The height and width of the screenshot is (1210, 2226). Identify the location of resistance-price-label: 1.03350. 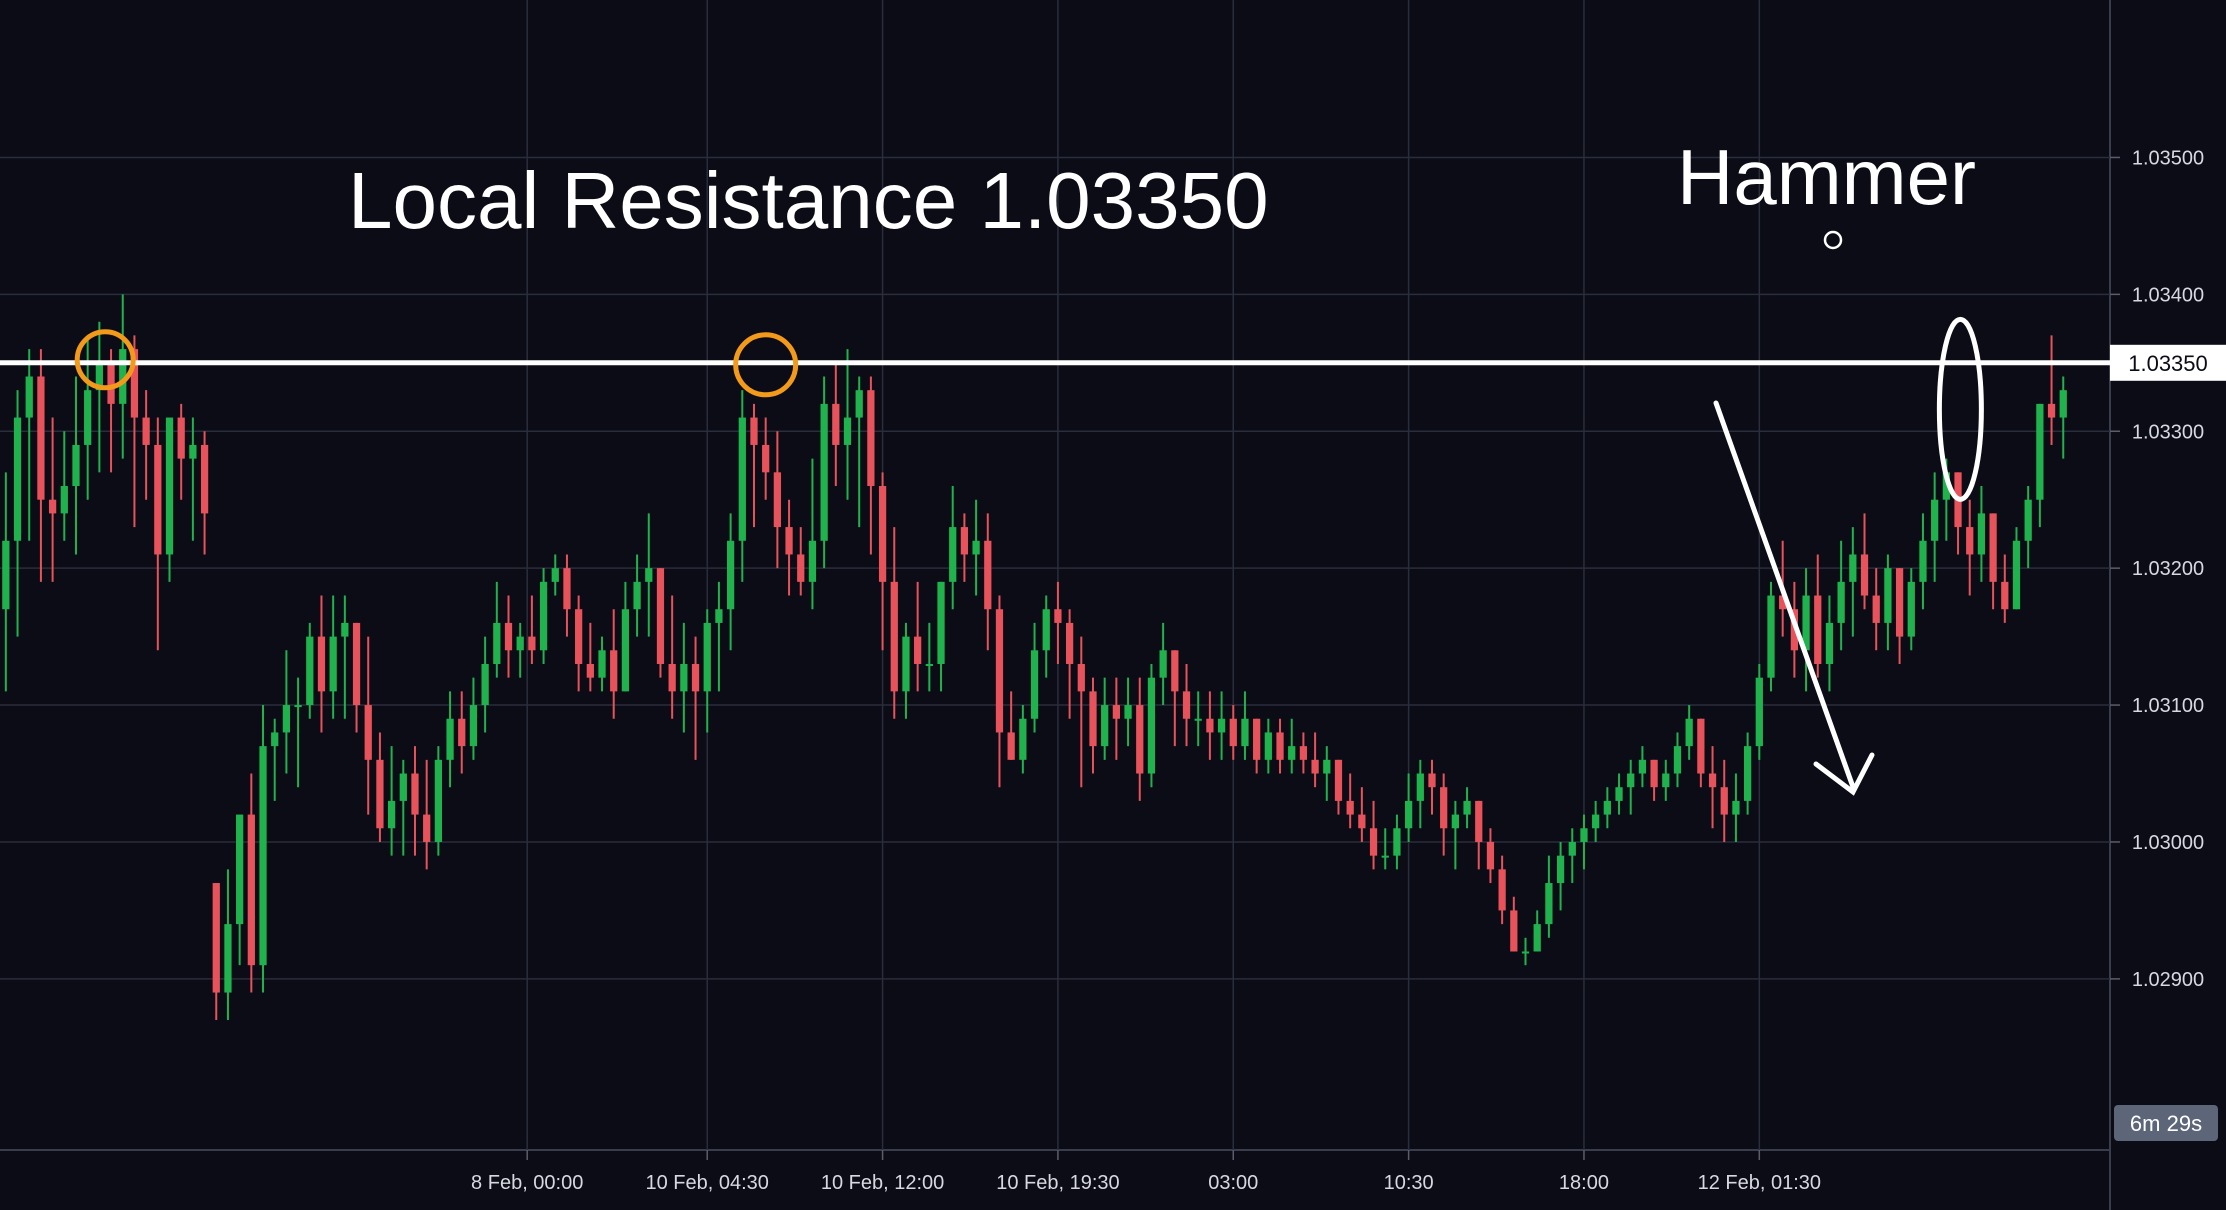
(2168, 362).